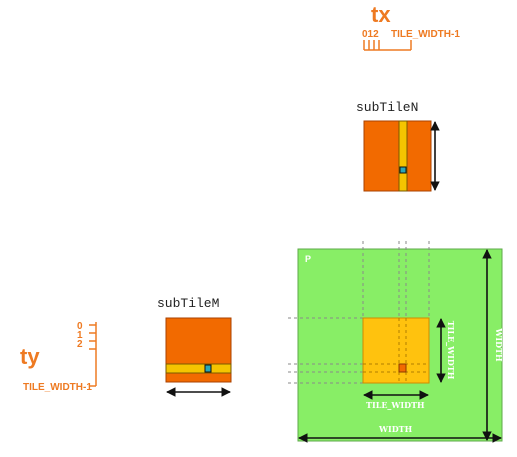 The width and height of the screenshot is (517, 457). I want to click on subtile-m-label: subTileM, so click(188, 303).